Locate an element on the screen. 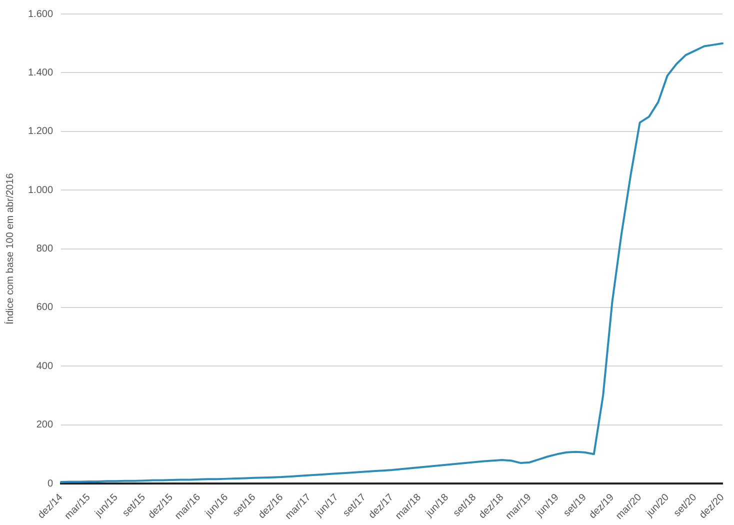 Image resolution: width=734 pixels, height=525 pixels. y-tick-label: 600 is located at coordinates (45, 308).